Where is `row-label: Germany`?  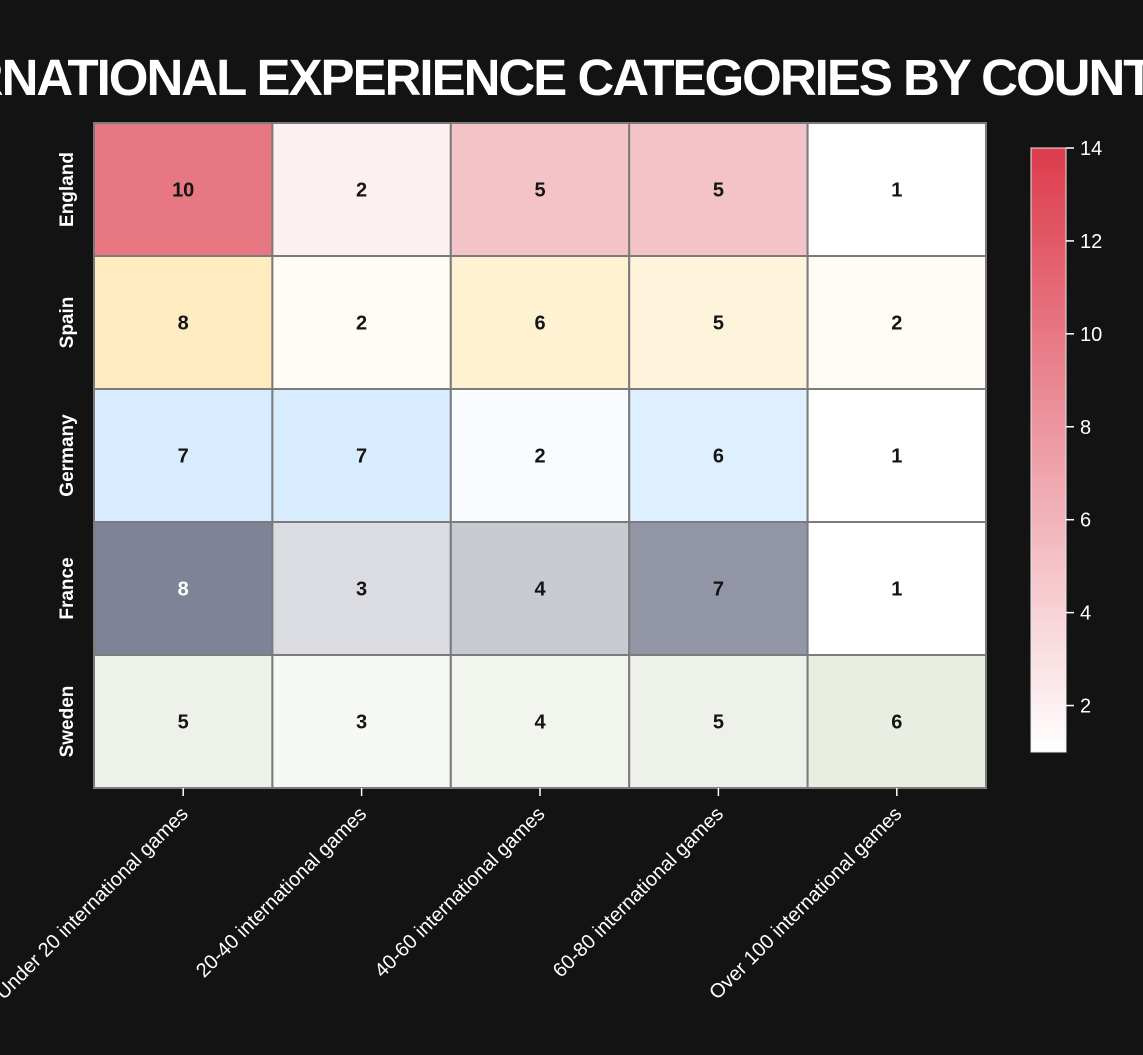
row-label: Germany is located at coordinates (67, 455).